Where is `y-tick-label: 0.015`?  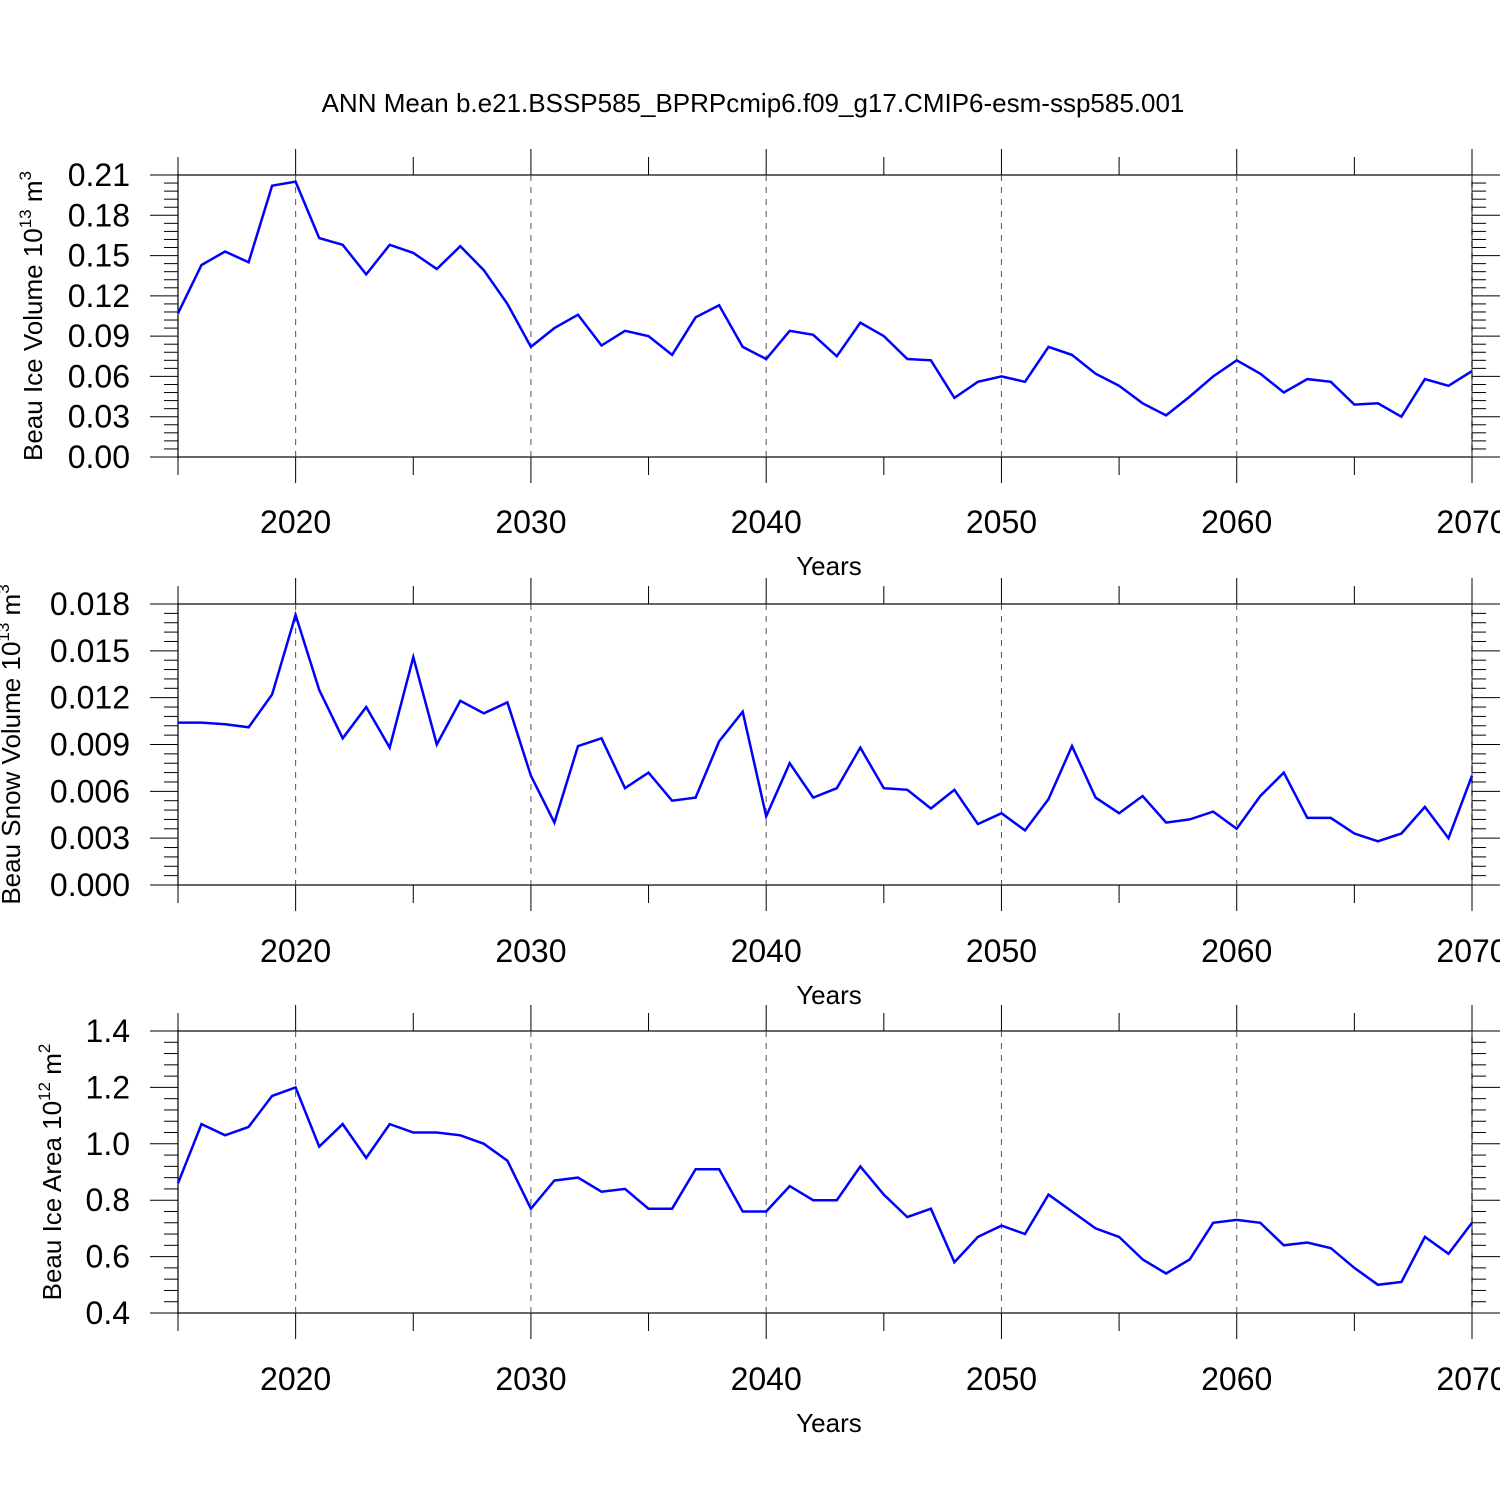
y-tick-label: 0.015 is located at coordinates (90, 651).